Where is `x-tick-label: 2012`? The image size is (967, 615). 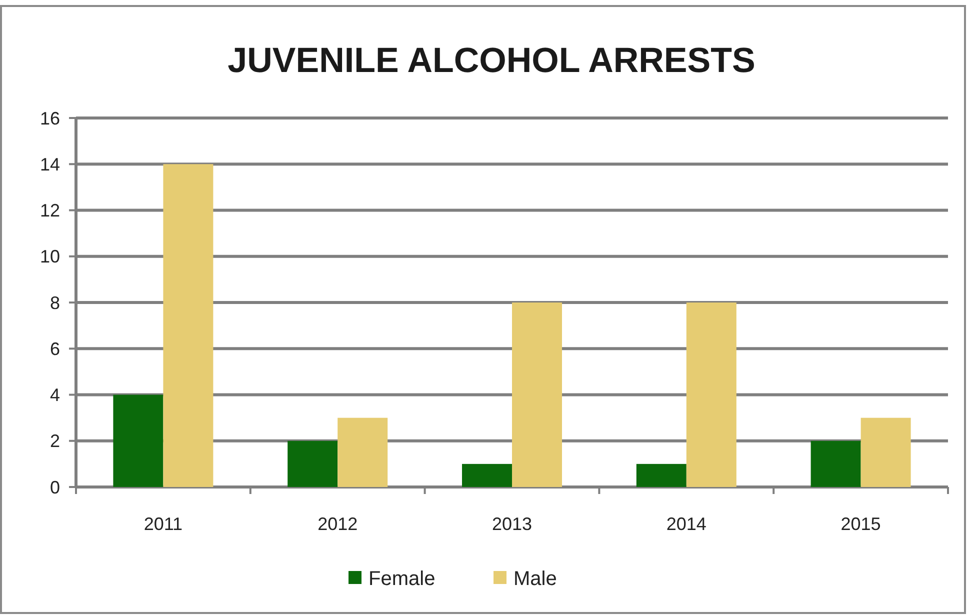 x-tick-label: 2012 is located at coordinates (338, 524).